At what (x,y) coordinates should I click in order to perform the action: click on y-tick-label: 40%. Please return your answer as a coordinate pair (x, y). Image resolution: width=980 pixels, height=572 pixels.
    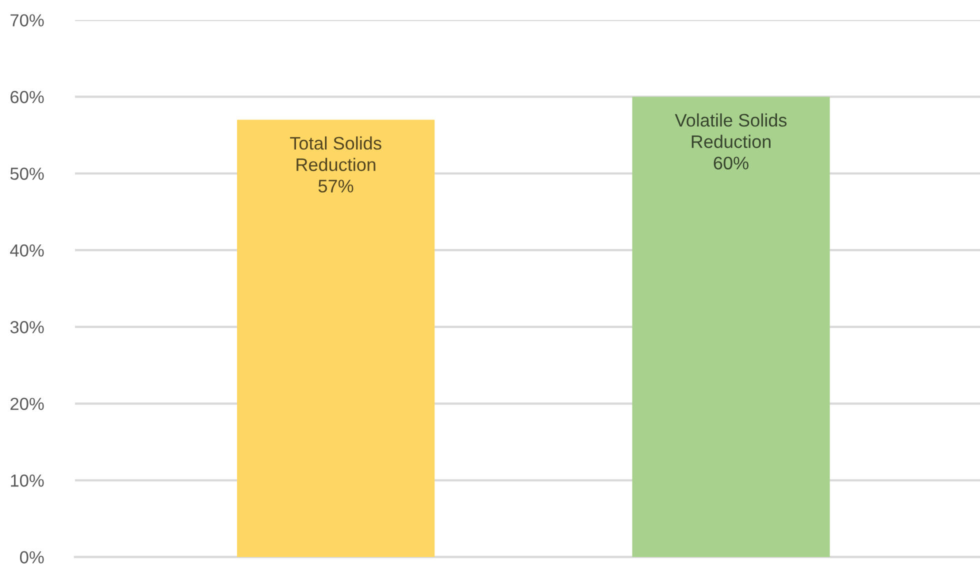
    Looking at the image, I should click on (27, 250).